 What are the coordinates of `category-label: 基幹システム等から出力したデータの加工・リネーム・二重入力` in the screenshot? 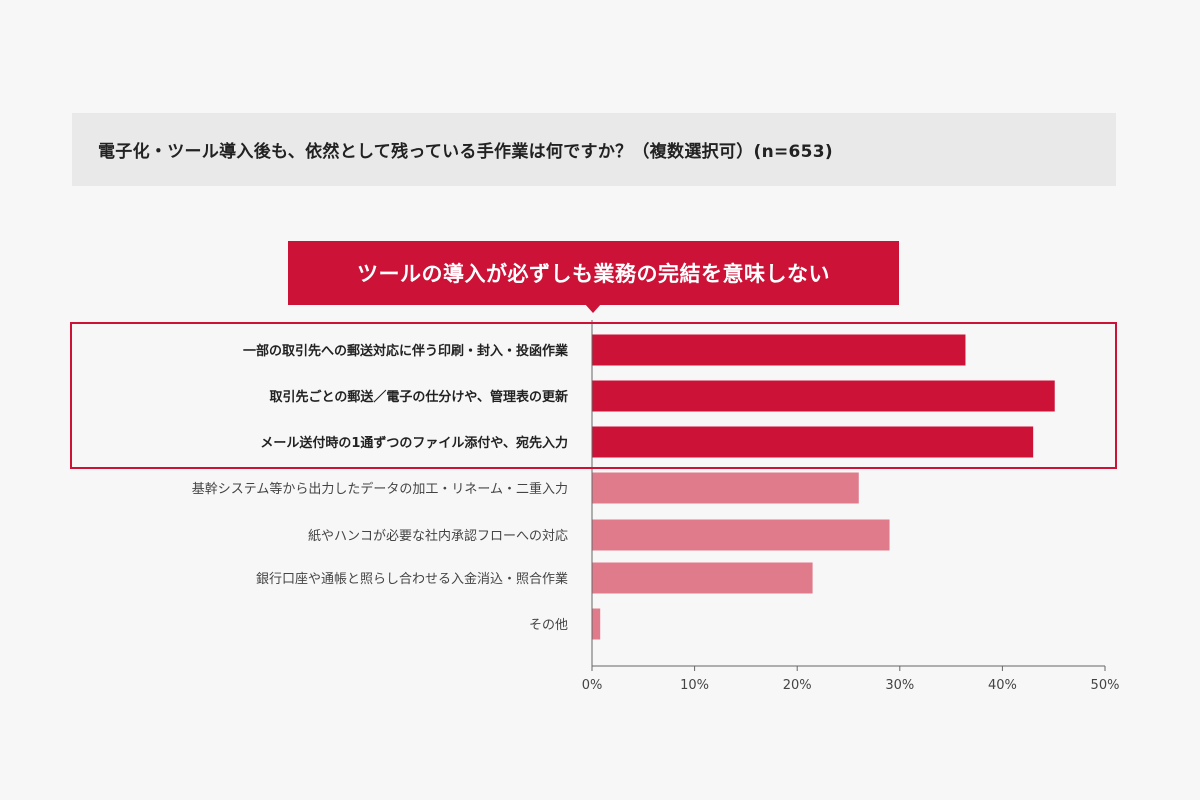 It's located at (380, 489).